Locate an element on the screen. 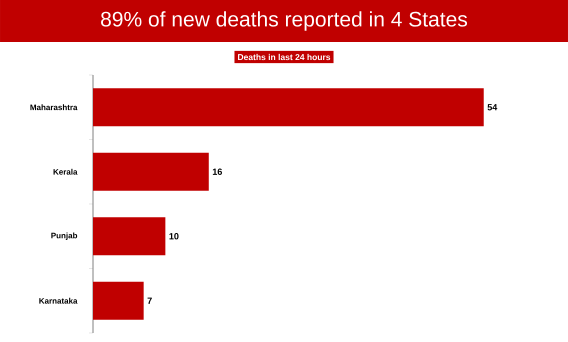 Image resolution: width=568 pixels, height=342 pixels. y-tick-label: Punjab is located at coordinates (64, 236).